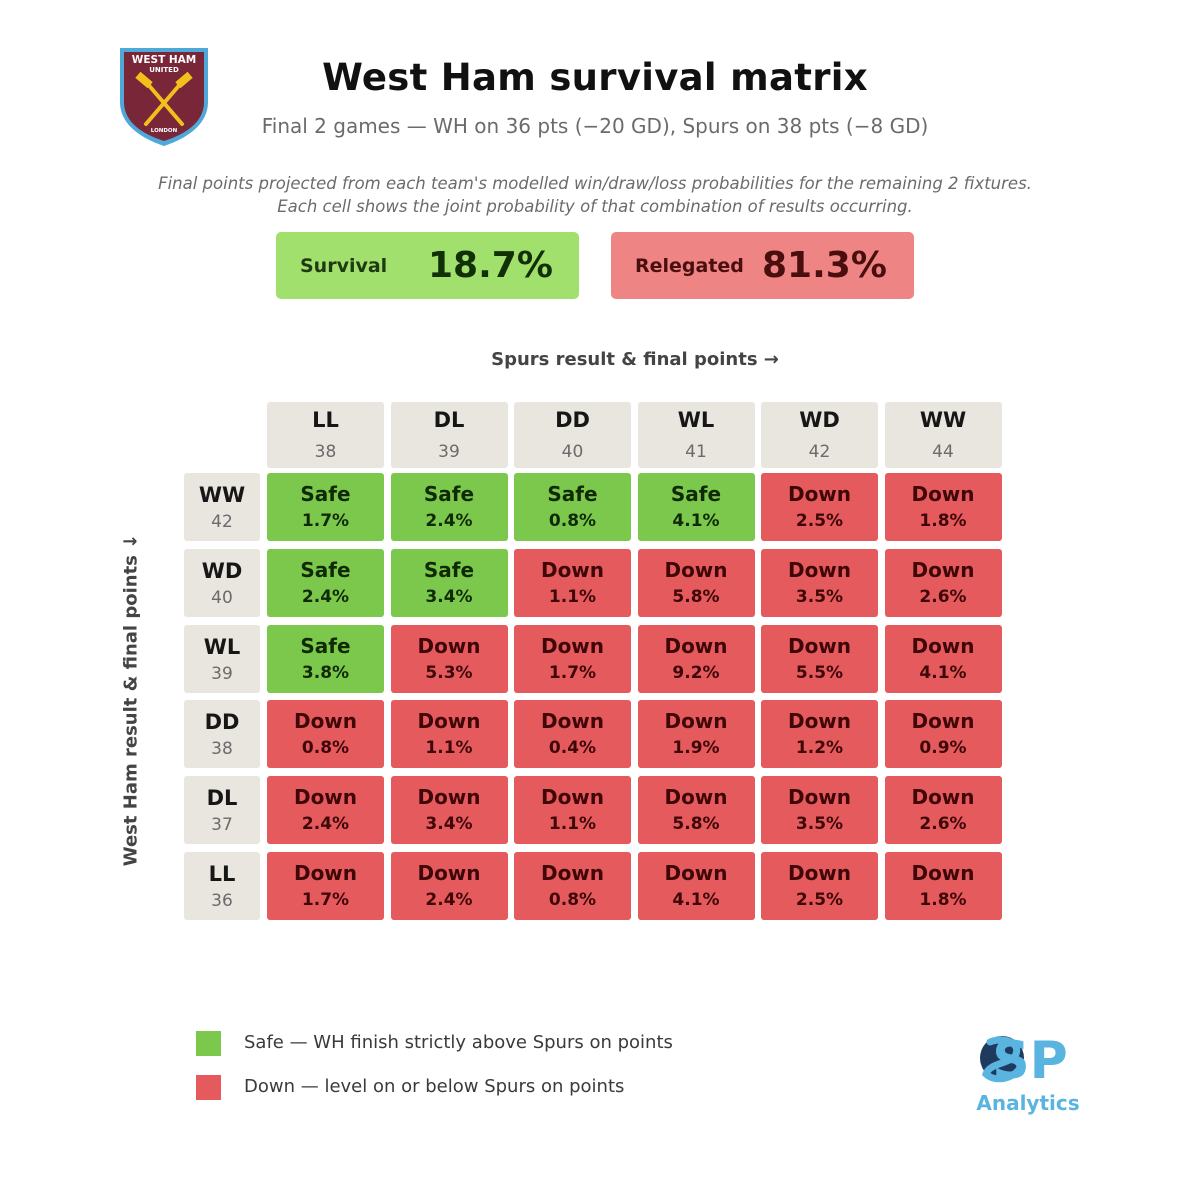 This screenshot has width=1190, height=1200. Describe the element at coordinates (696, 672) in the screenshot. I see `cell-probability: 9.2%` at that location.